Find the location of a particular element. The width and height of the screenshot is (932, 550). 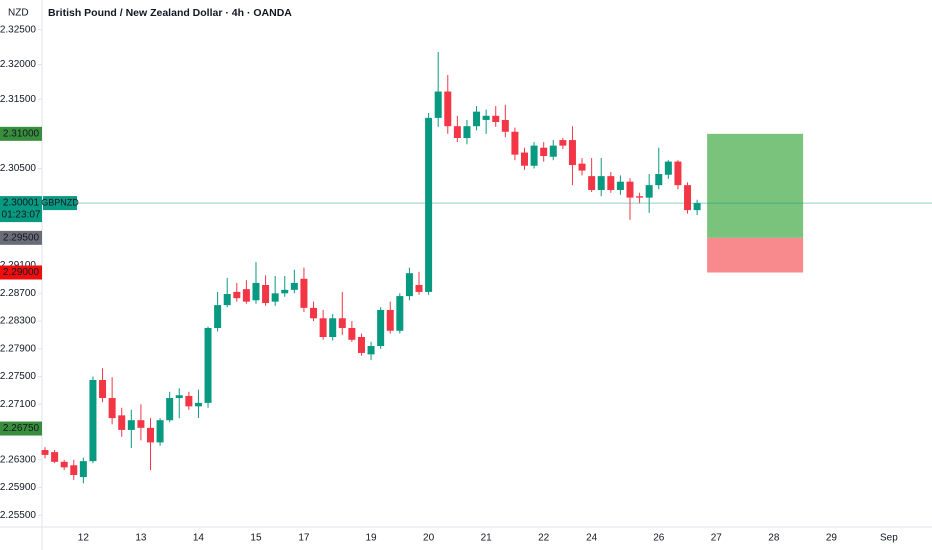

y-tick-label: 2.28300 is located at coordinates (18, 321).